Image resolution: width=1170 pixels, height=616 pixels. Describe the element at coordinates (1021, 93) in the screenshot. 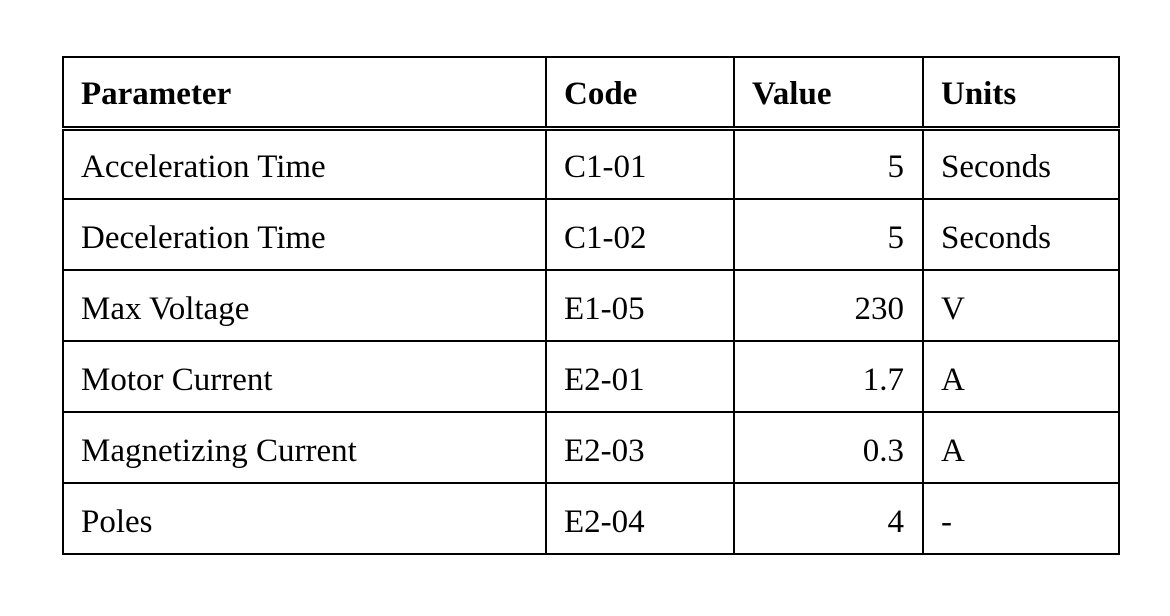

I see `column-header-units: Units` at that location.